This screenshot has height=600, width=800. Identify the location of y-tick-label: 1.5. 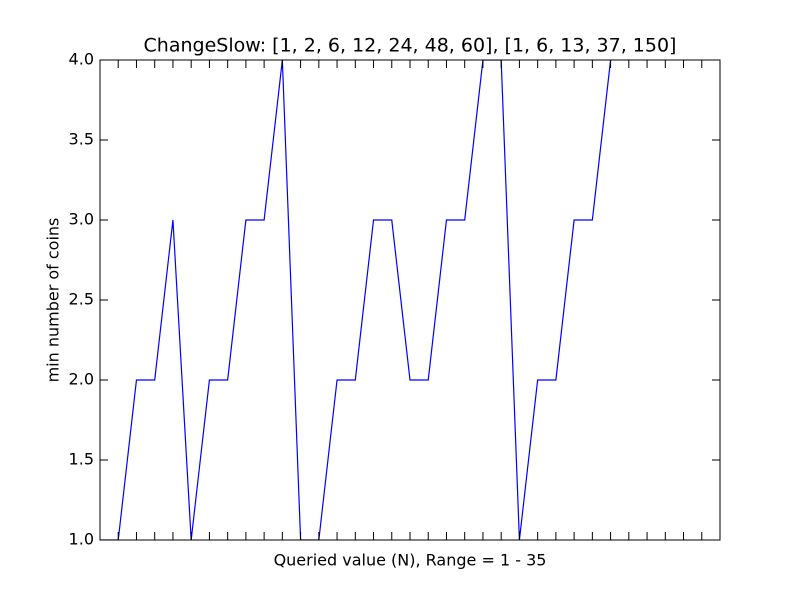
(81, 459).